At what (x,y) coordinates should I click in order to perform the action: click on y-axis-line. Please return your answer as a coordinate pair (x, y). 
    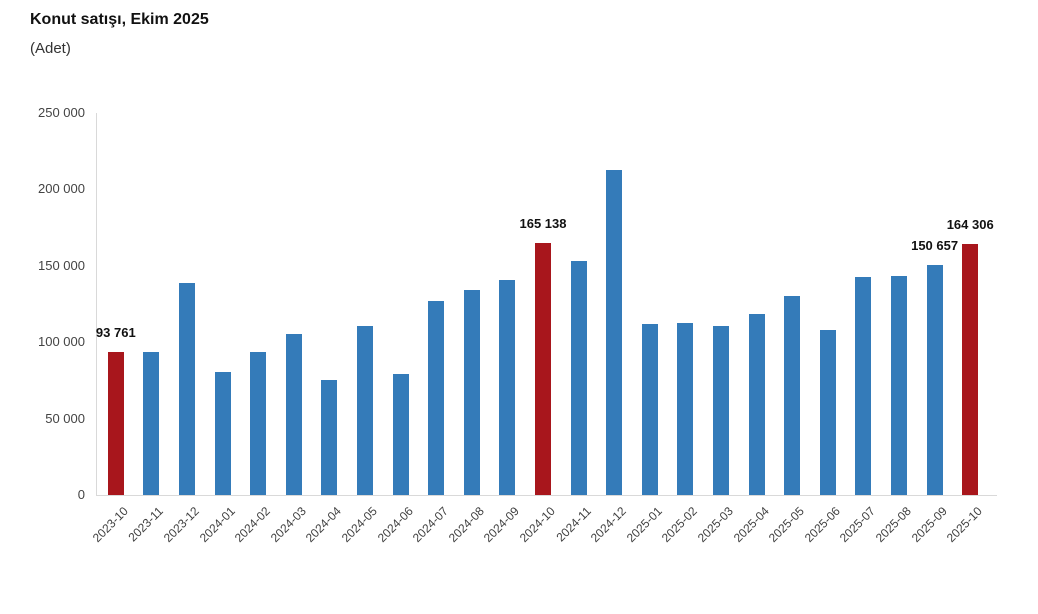
    Looking at the image, I should click on (96, 304).